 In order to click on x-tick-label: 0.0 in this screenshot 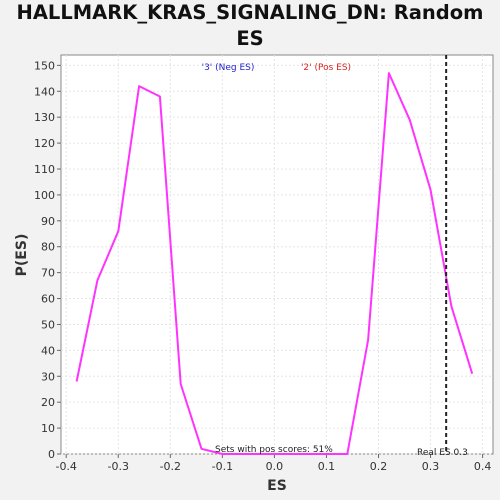, I will do `click(275, 466)`.